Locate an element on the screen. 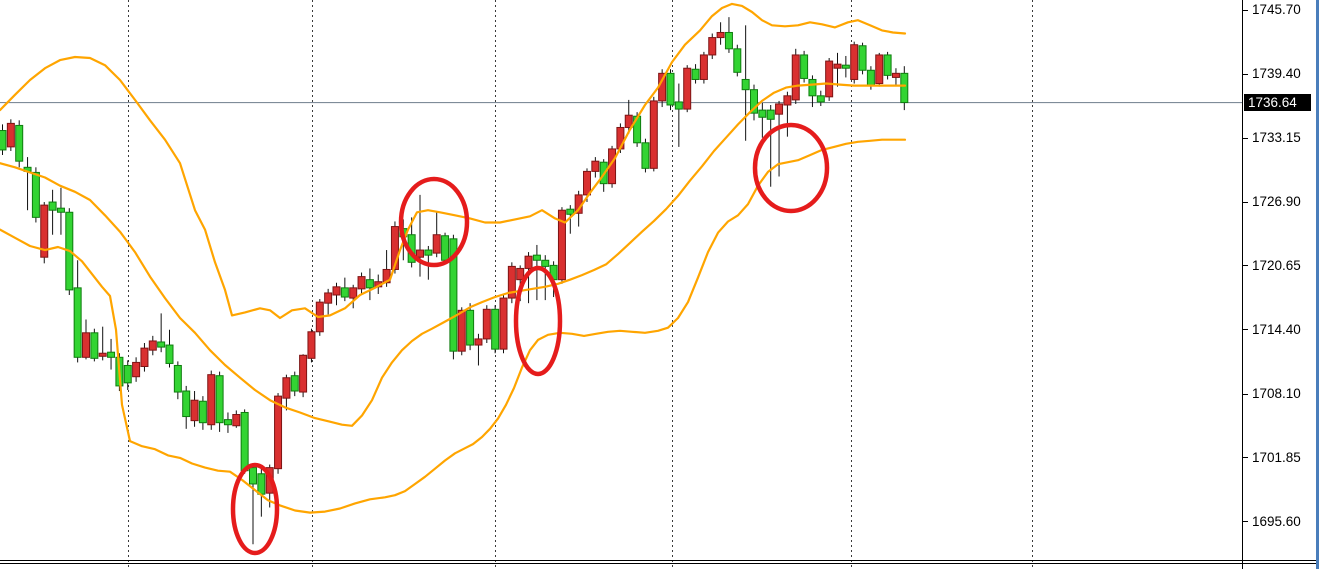 This screenshot has width=1319, height=569. price-axis-label: 1701.85 is located at coordinates (1276, 457).